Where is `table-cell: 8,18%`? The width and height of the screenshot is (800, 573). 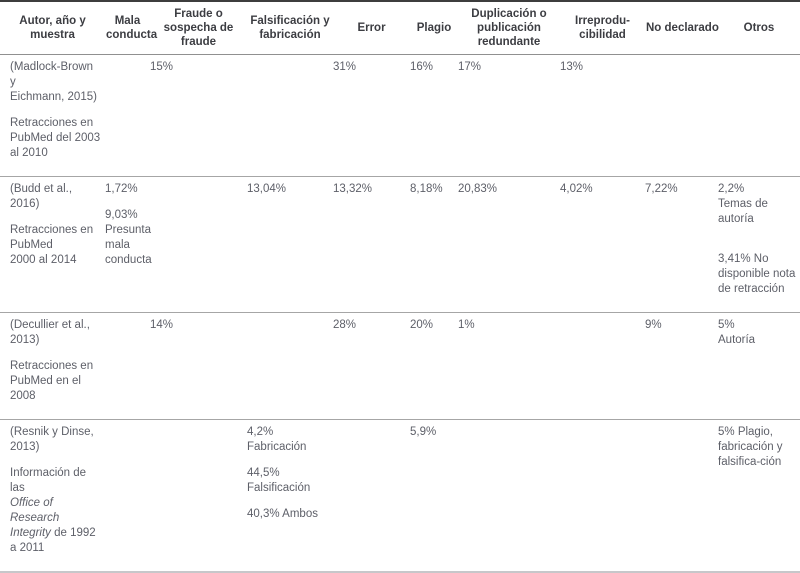
table-cell: 8,18% is located at coordinates (434, 244).